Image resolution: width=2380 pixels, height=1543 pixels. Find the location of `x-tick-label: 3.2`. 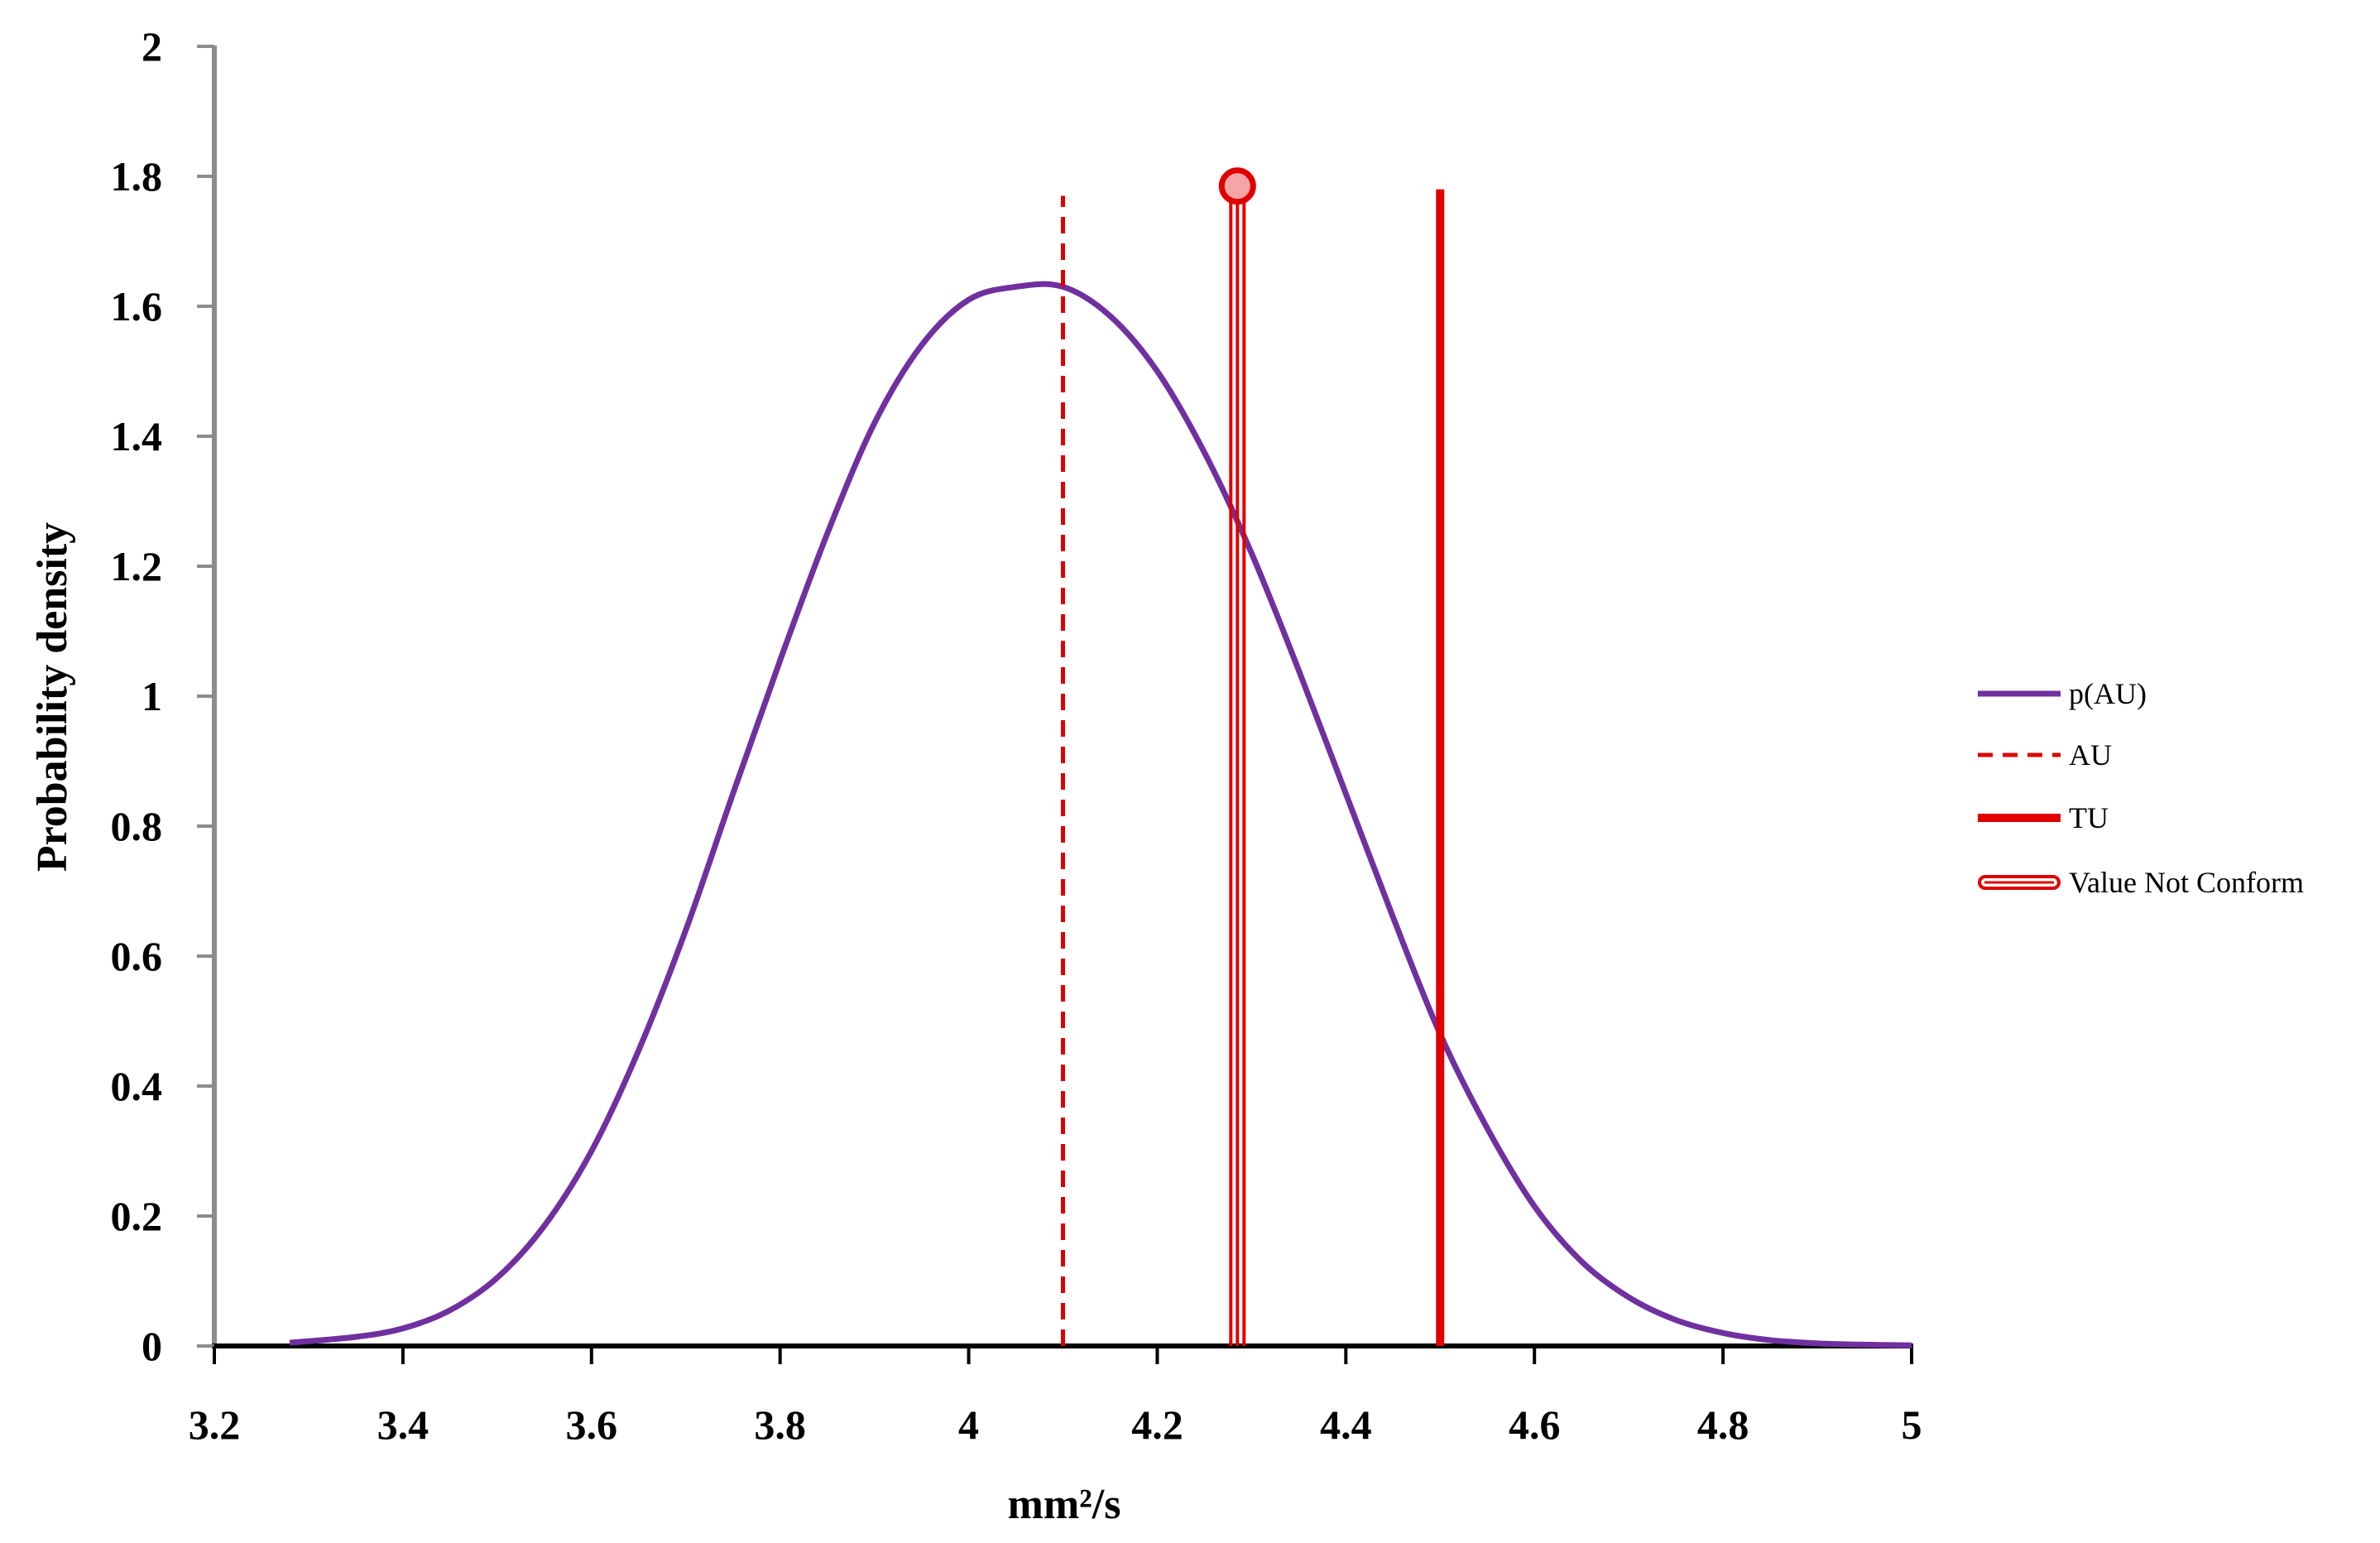

x-tick-label: 3.2 is located at coordinates (215, 1424).